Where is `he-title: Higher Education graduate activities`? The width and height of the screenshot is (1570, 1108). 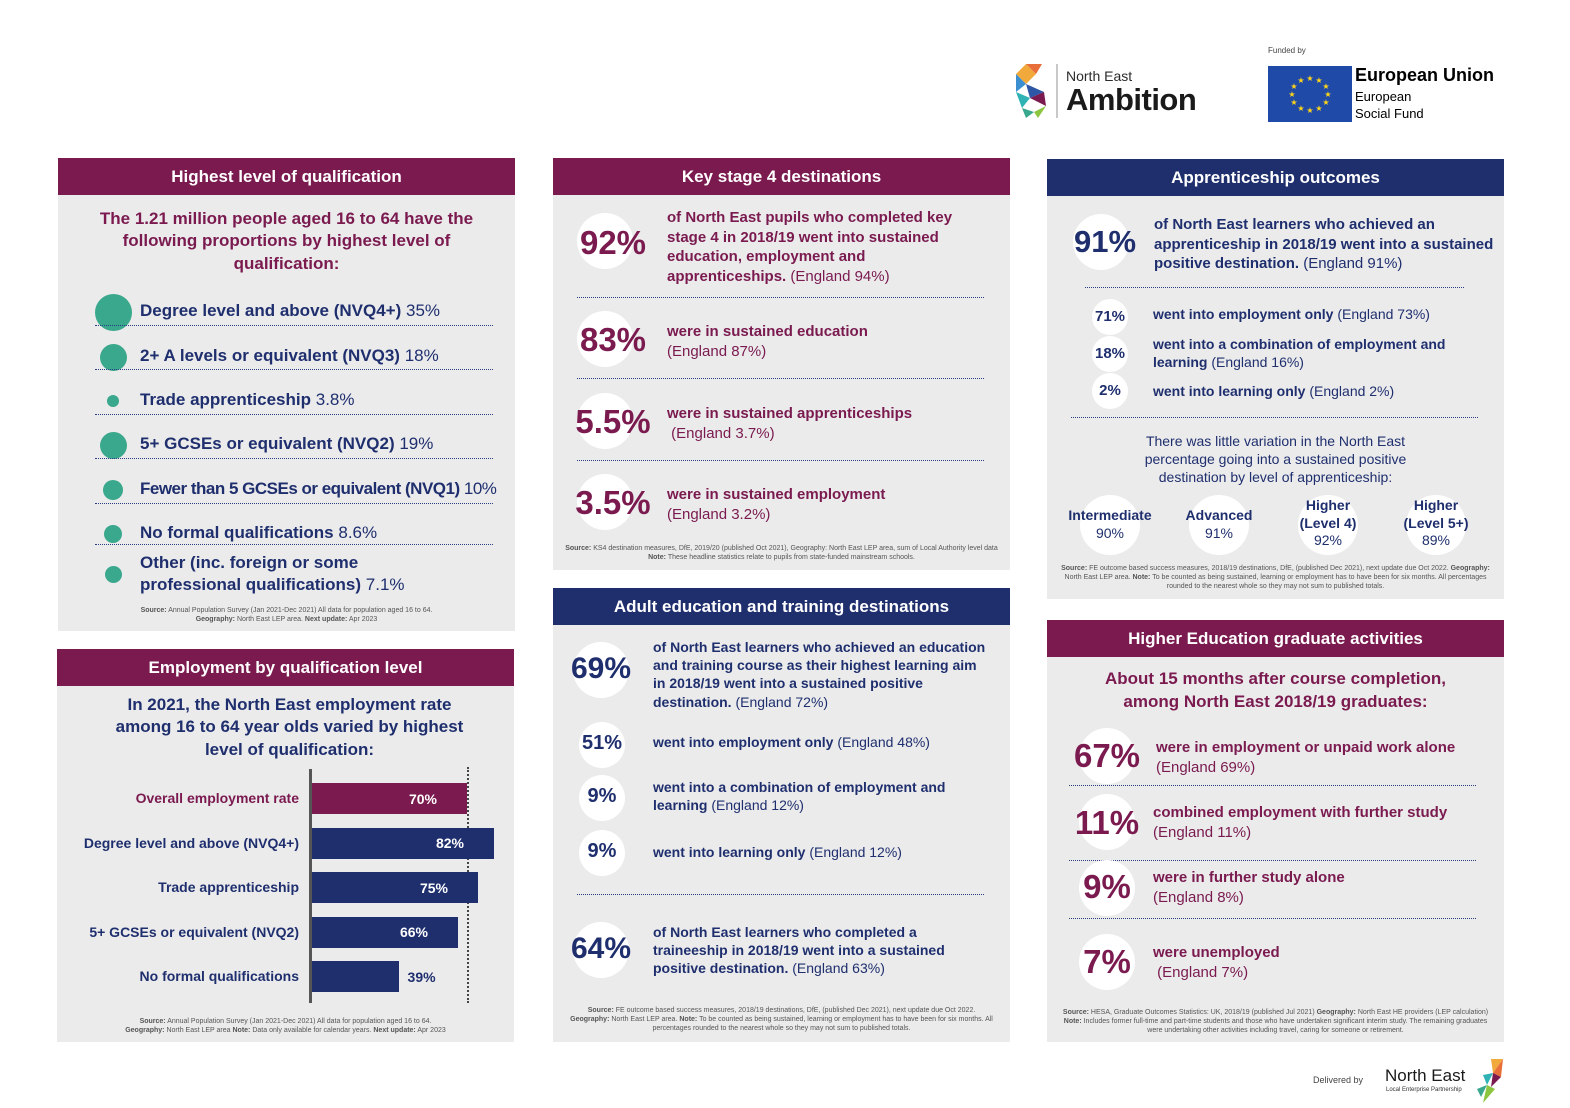 he-title: Higher Education graduate activities is located at coordinates (1275, 638).